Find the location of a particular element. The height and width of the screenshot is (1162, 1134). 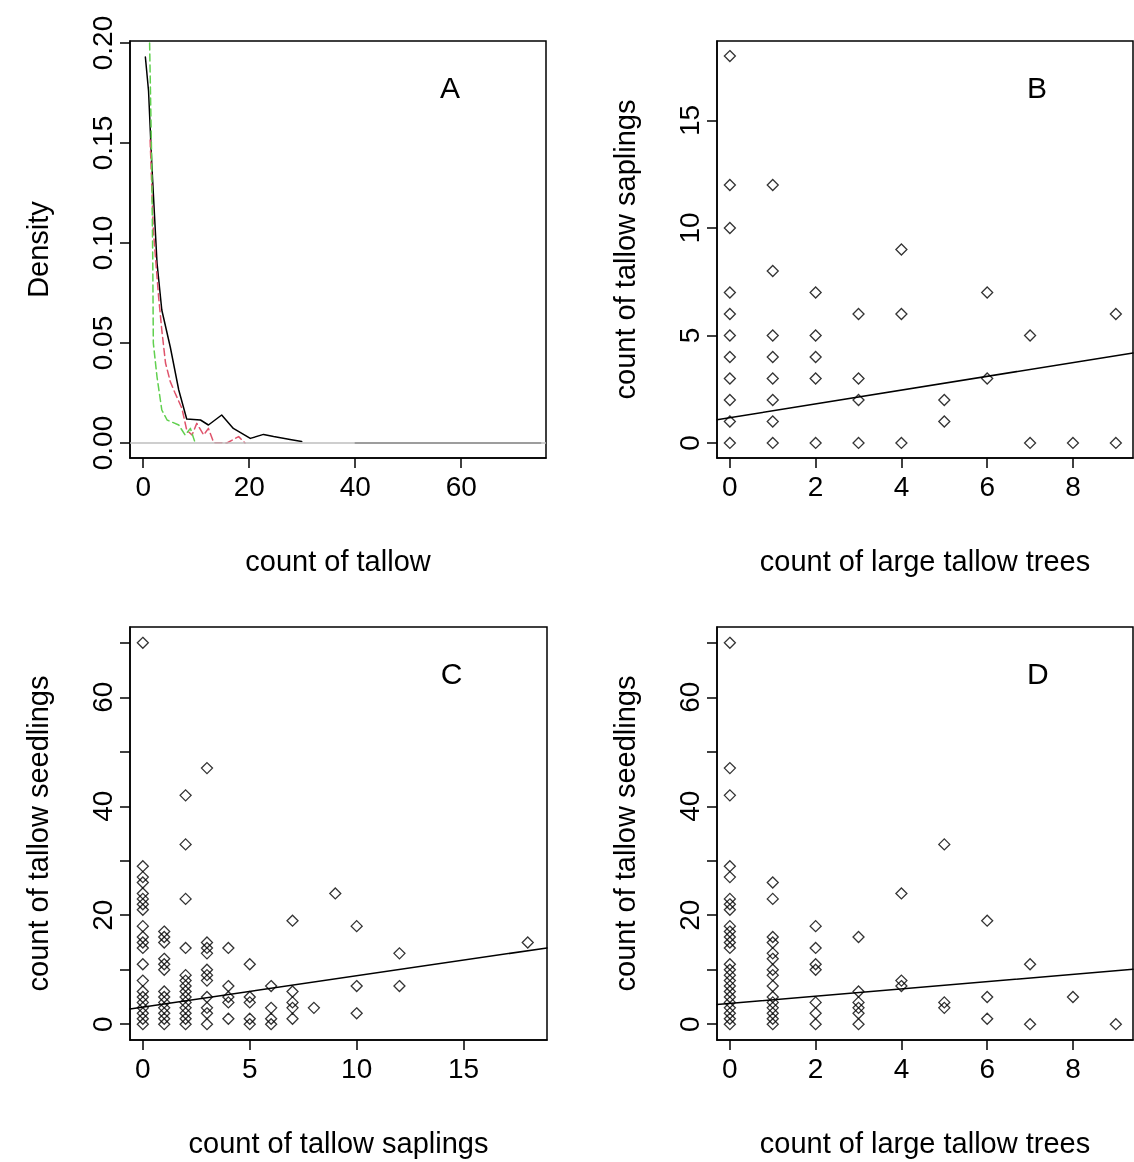

y-tick-label: 0.10 is located at coordinates (102, 243).